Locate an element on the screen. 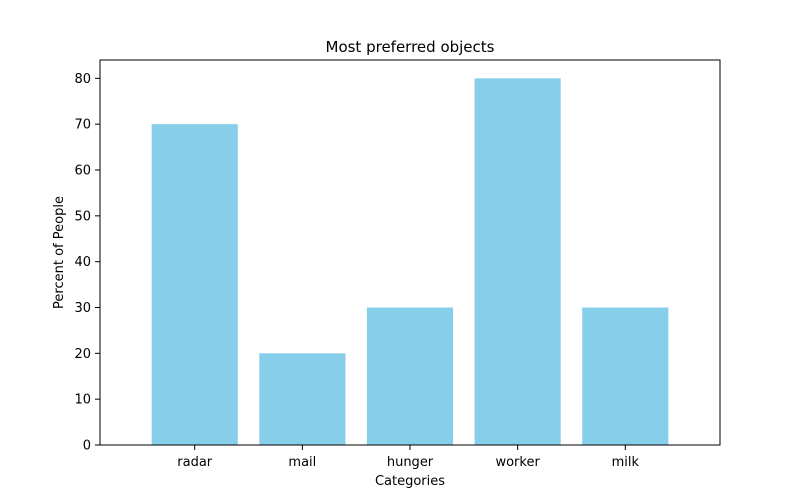 Image resolution: width=800 pixels, height=500 pixels. y-tick-label: 20 is located at coordinates (82, 354).